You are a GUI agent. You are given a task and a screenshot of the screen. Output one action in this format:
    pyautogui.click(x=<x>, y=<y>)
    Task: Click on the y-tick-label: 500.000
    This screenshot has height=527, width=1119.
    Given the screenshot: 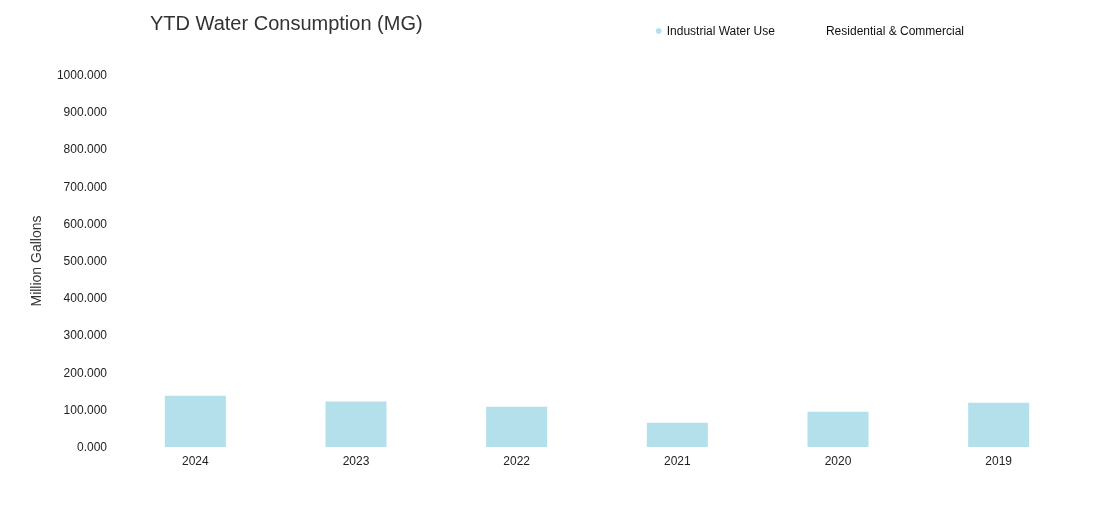 What is the action you would take?
    pyautogui.click(x=85, y=261)
    